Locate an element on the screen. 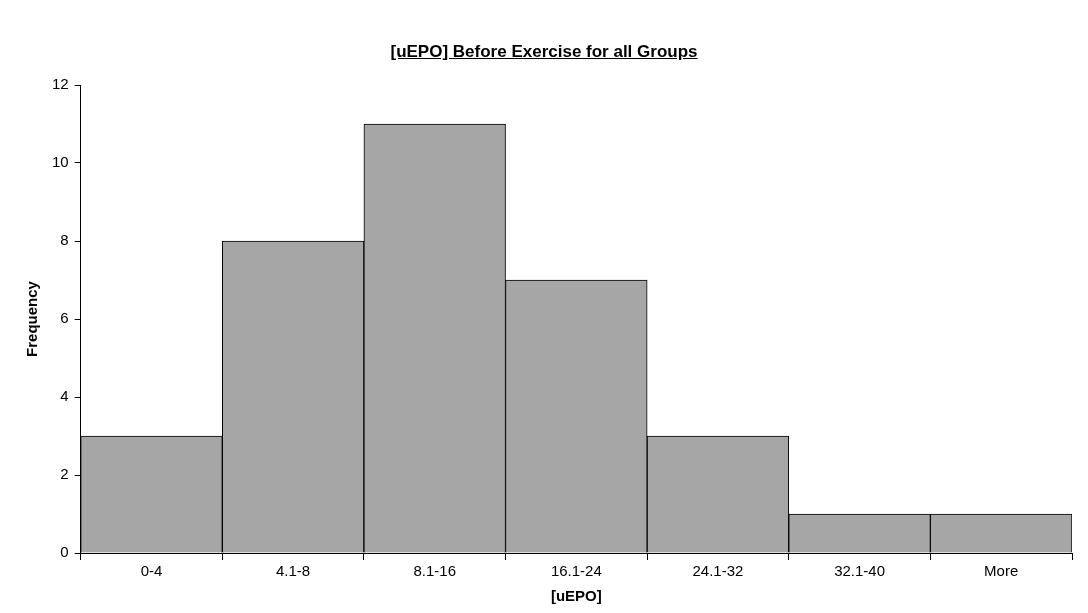  y-tick-label: 4 is located at coordinates (64, 396).